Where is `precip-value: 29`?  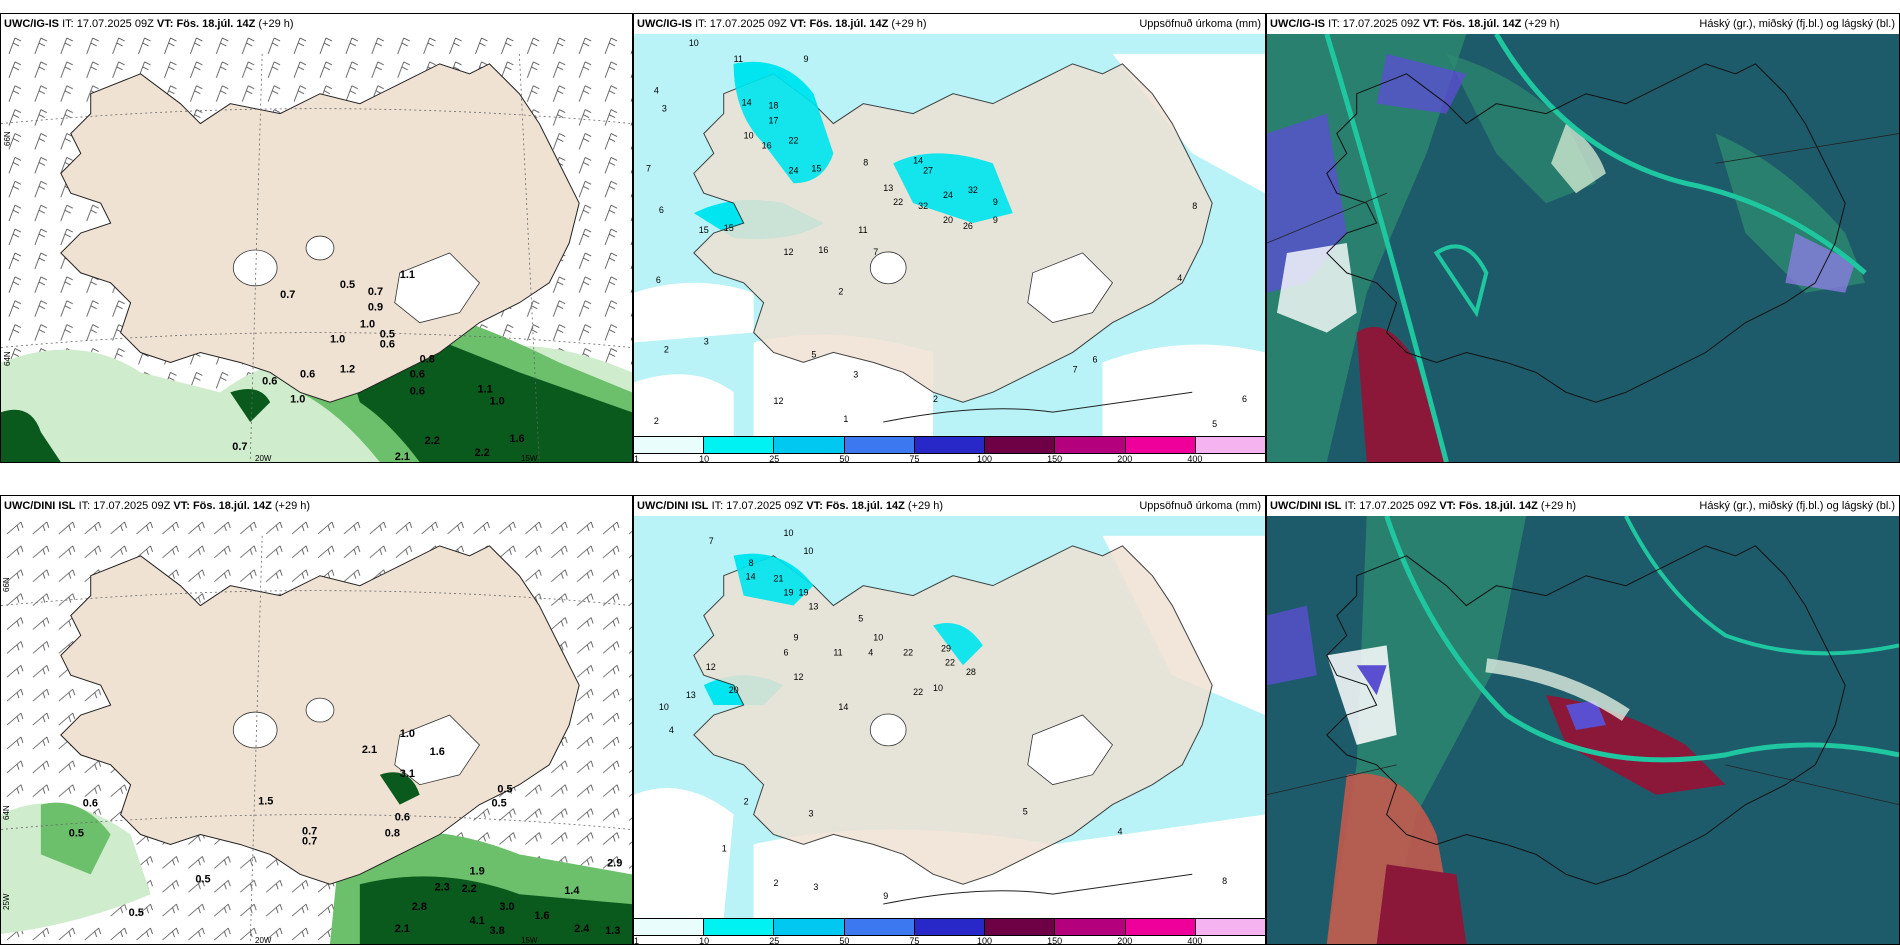
precip-value: 29 is located at coordinates (946, 648).